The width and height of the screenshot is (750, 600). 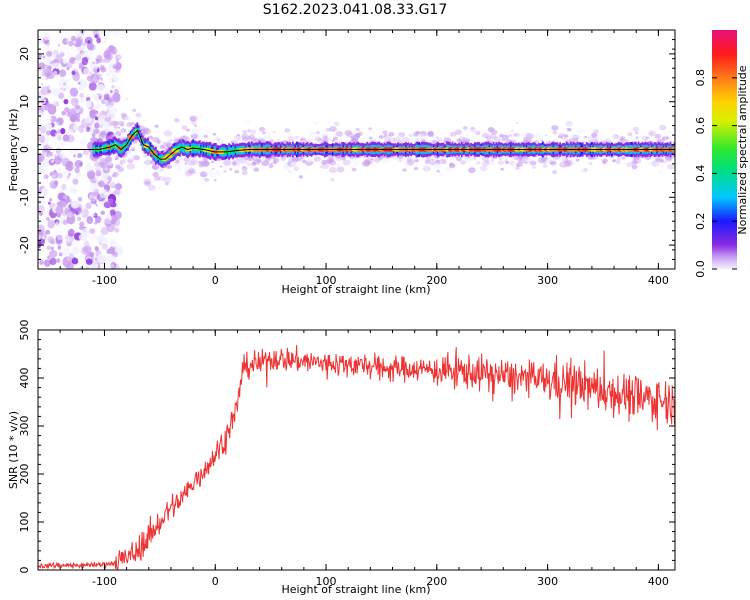 What do you see at coordinates (24, 197) in the screenshot?
I see `top-y-tick-label: -10` at bounding box center [24, 197].